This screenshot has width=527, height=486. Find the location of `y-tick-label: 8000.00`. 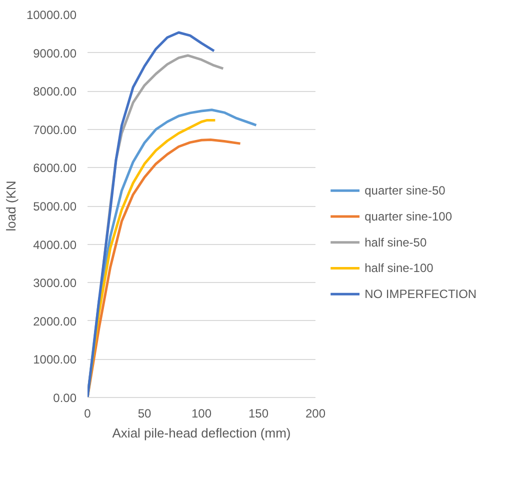

y-tick-label: 8000.00 is located at coordinates (55, 91).